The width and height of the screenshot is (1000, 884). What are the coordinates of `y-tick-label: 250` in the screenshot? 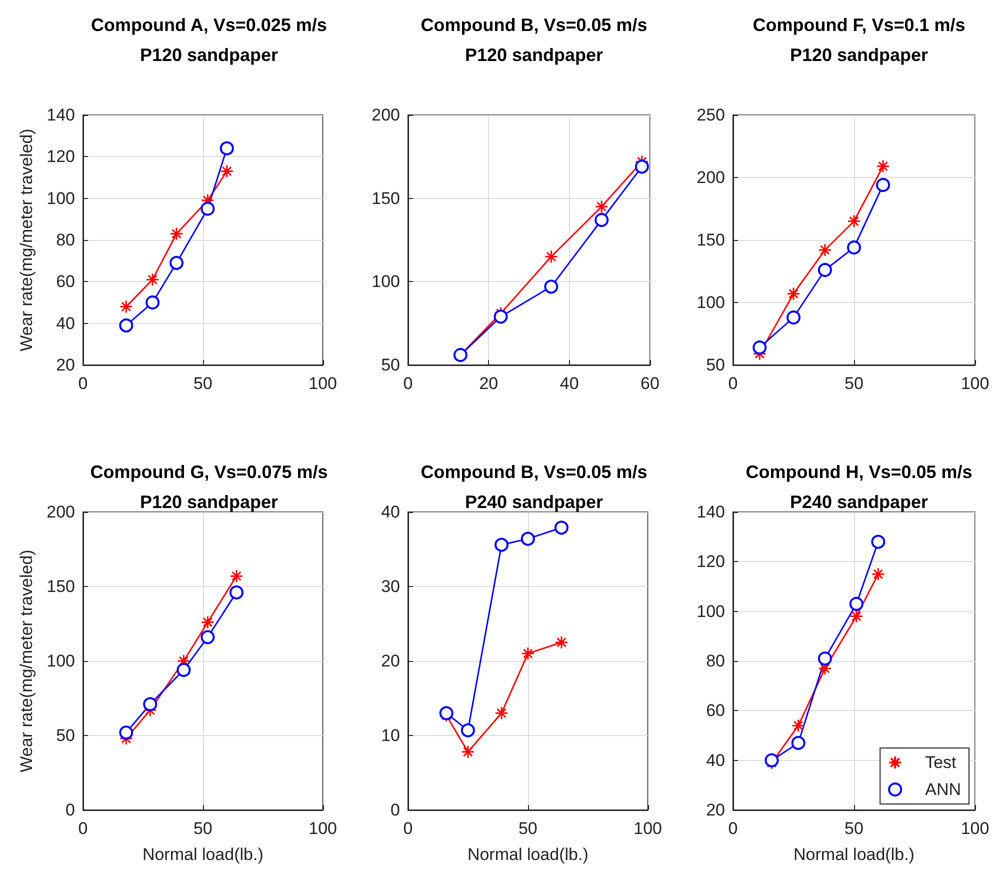 It's located at (710, 115).